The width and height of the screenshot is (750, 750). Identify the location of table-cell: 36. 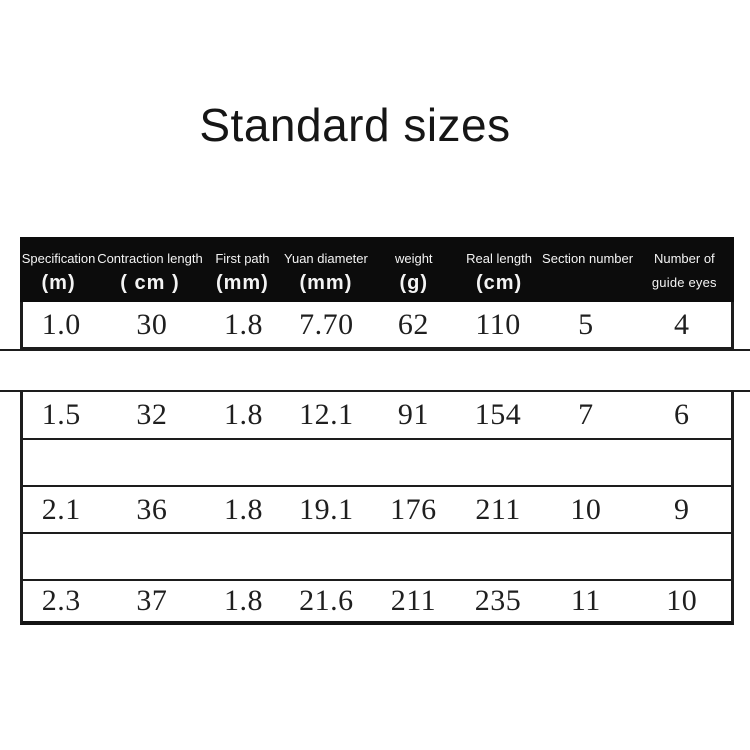
(152, 509).